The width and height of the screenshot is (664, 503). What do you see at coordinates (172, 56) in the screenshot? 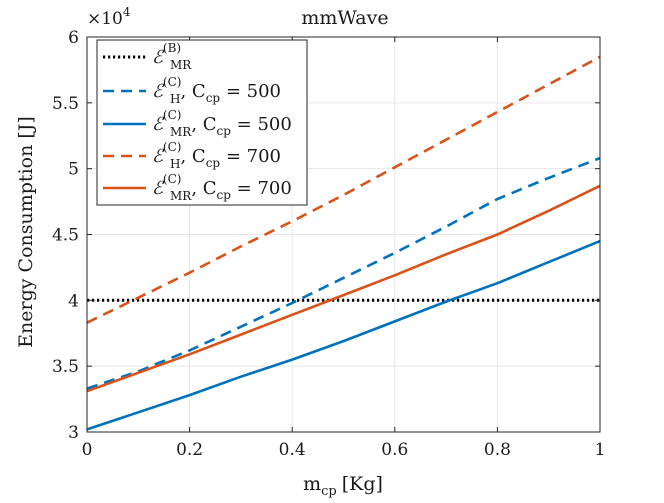
I see `legend-label-1: ℰ(B) MR` at bounding box center [172, 56].